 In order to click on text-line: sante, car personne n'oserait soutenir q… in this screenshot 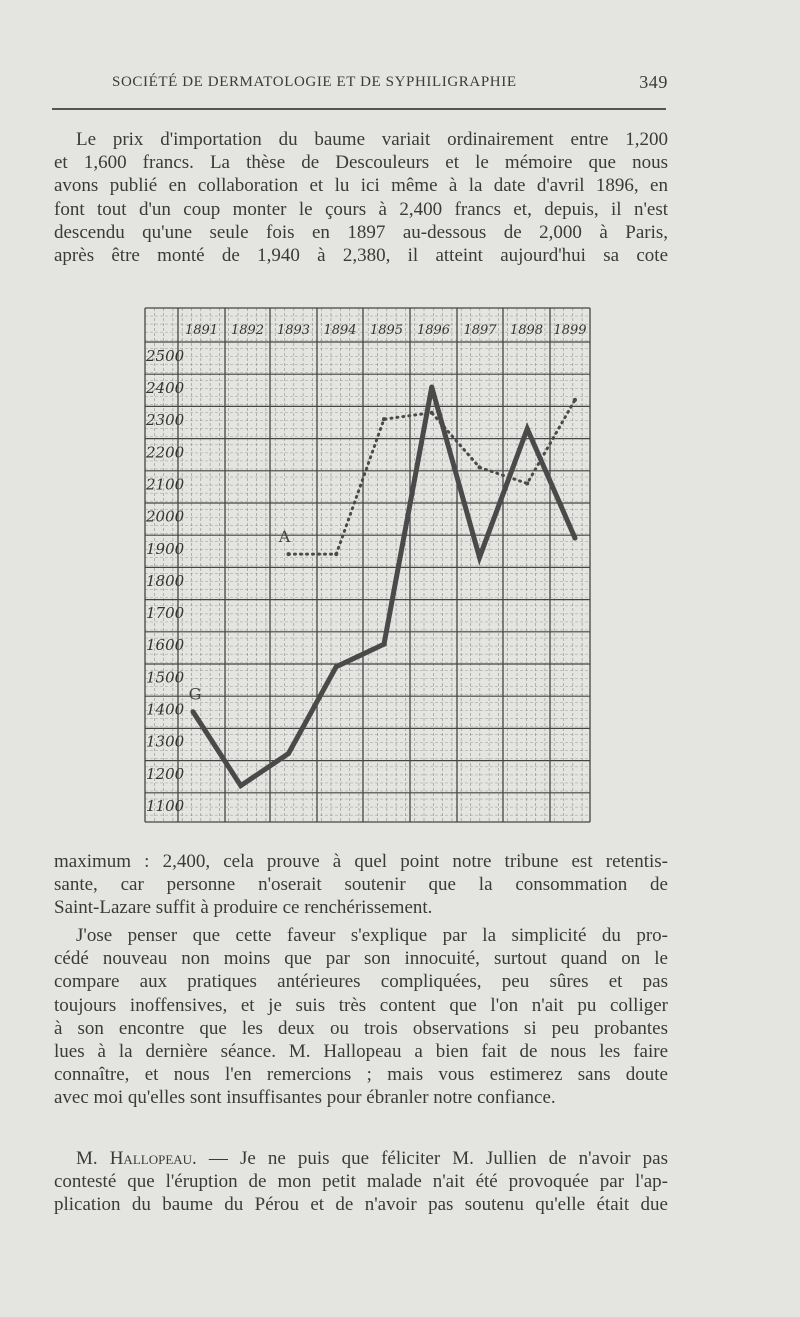, I will do `click(361, 885)`.